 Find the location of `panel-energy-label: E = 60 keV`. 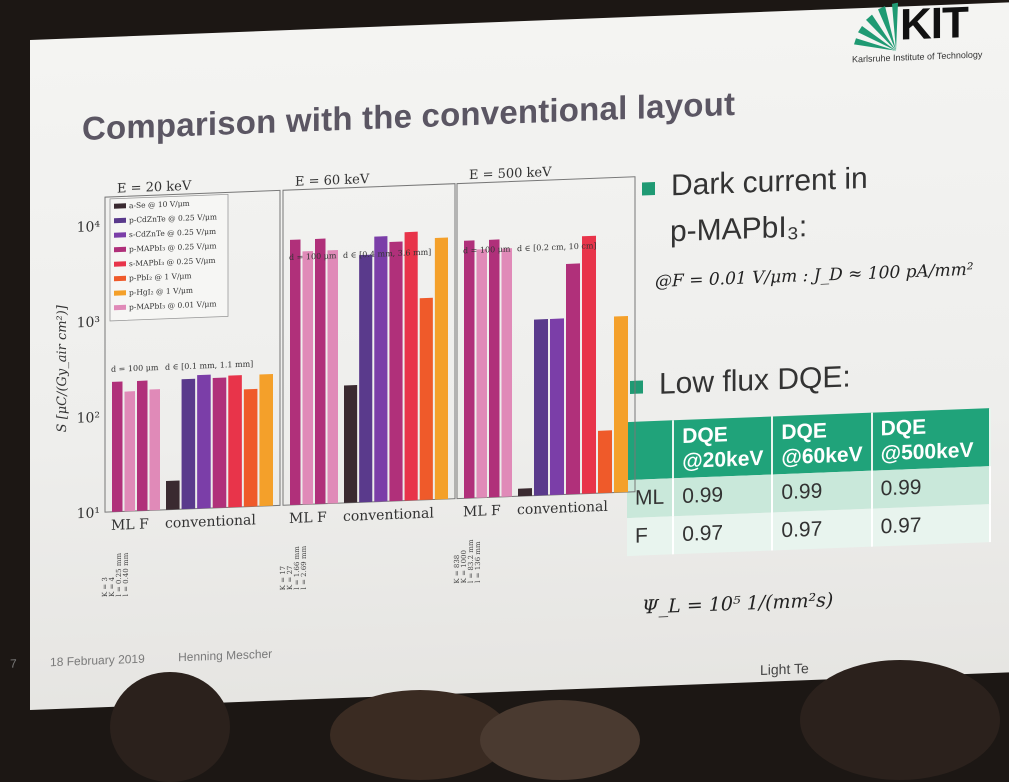

panel-energy-label: E = 60 keV is located at coordinates (332, 181).